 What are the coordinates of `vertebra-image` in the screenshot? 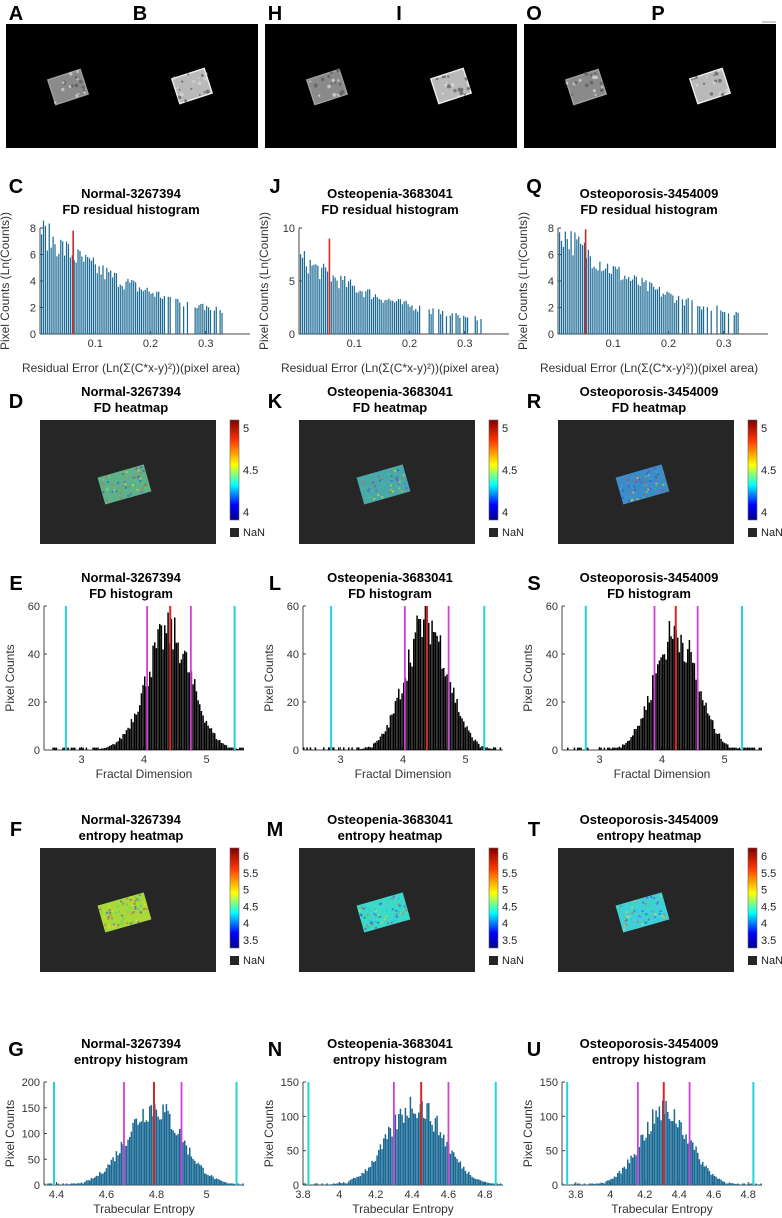 It's located at (710, 86).